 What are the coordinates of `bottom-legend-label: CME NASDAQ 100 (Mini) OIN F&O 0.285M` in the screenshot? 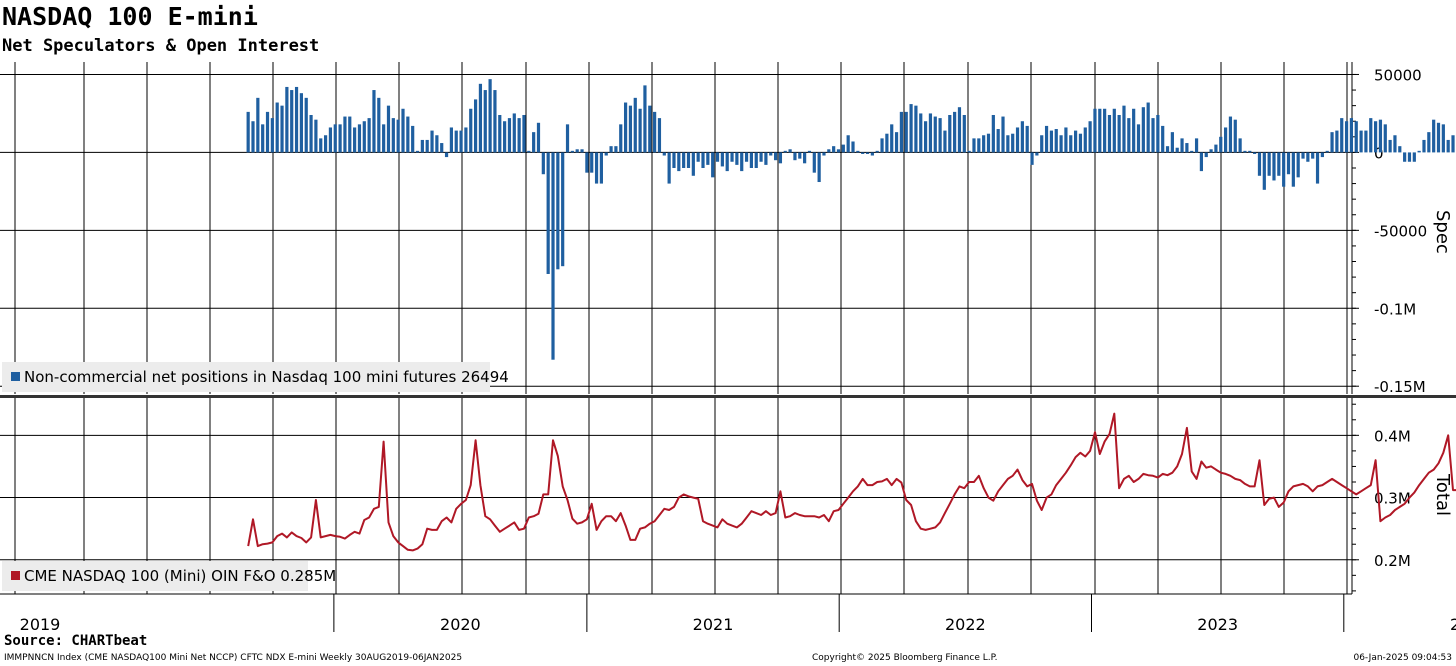 It's located at (180, 576).